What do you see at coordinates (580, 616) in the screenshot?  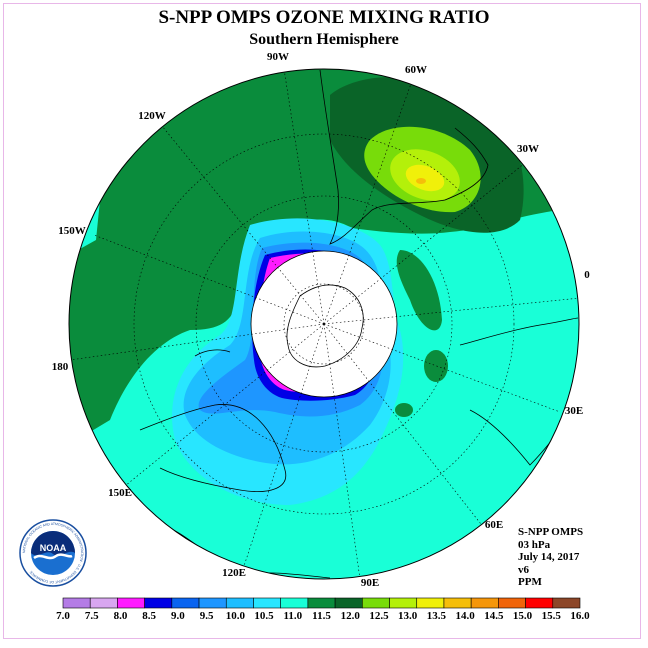 I see `colorbar-tick-label: 16.0` at bounding box center [580, 616].